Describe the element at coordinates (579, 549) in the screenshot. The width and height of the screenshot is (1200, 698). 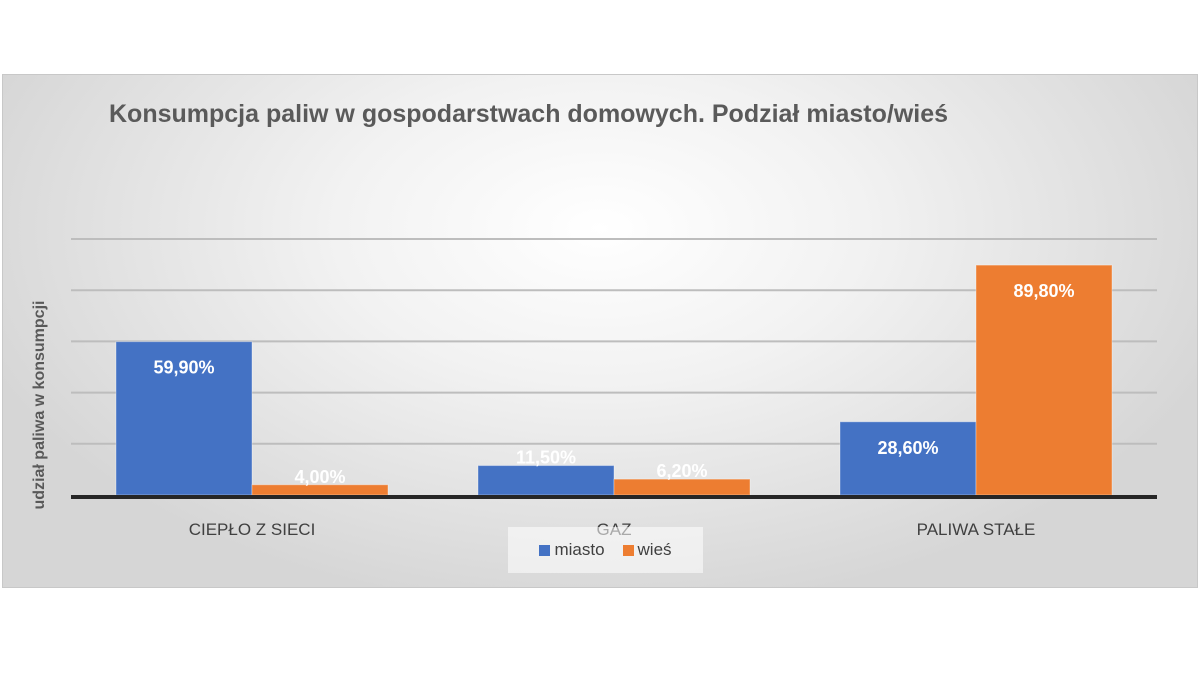
I see `legend-label-miasto: miasto` at that location.